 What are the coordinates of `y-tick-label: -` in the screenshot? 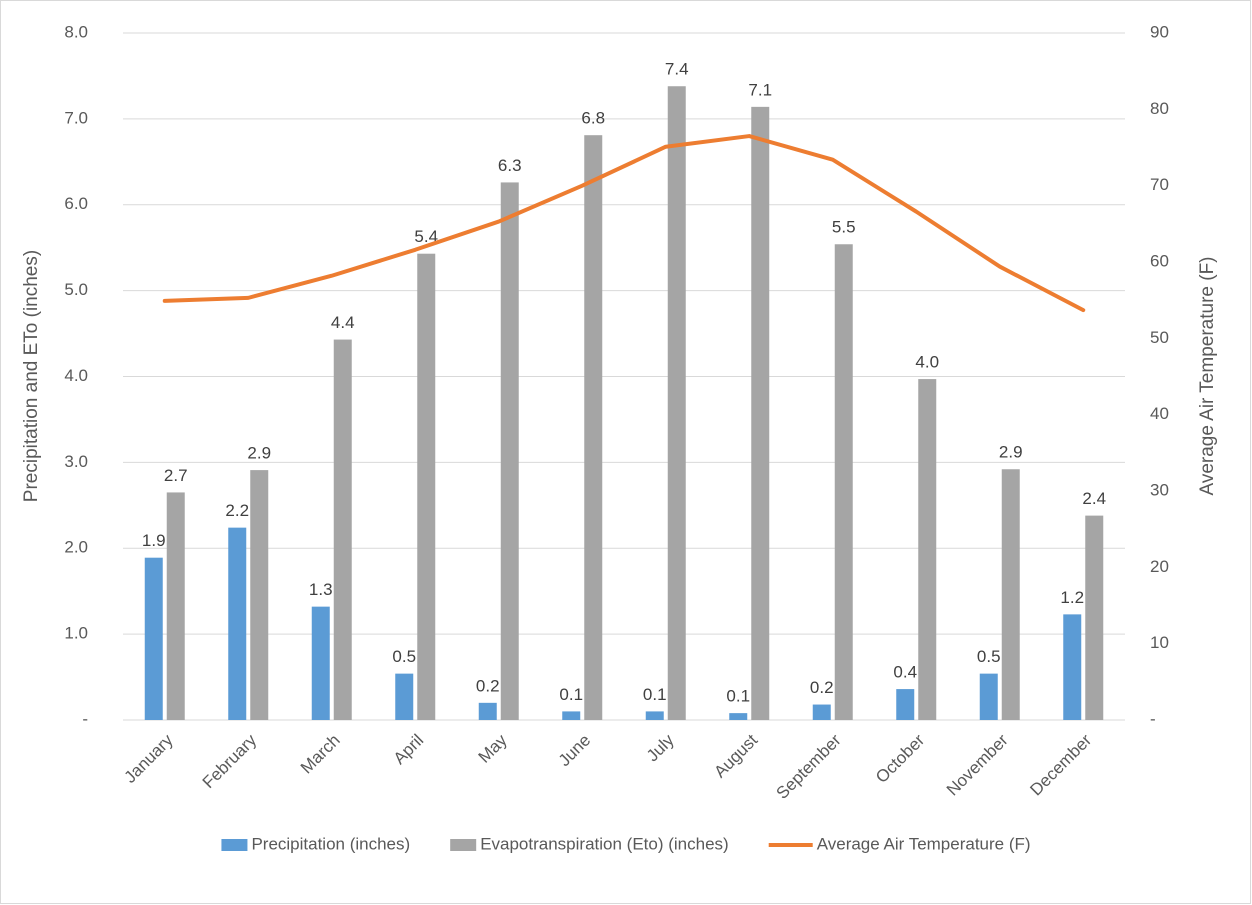 It's located at (85, 718).